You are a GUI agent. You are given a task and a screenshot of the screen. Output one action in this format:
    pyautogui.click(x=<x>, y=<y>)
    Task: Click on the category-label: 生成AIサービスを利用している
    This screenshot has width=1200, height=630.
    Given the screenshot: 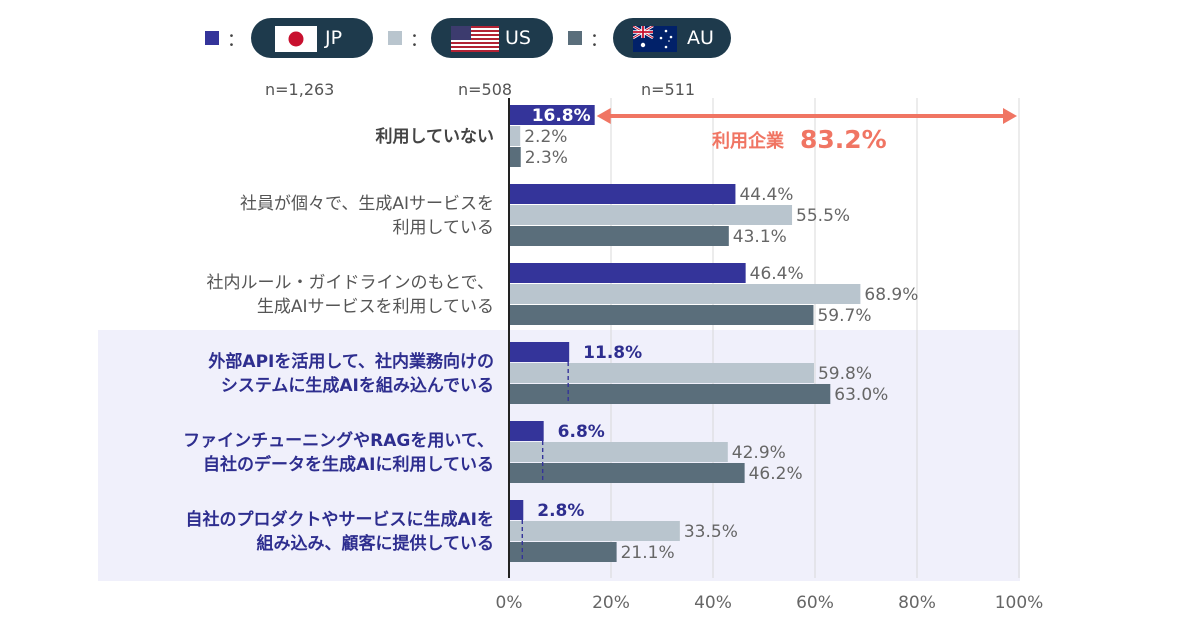 What is the action you would take?
    pyautogui.click(x=375, y=307)
    